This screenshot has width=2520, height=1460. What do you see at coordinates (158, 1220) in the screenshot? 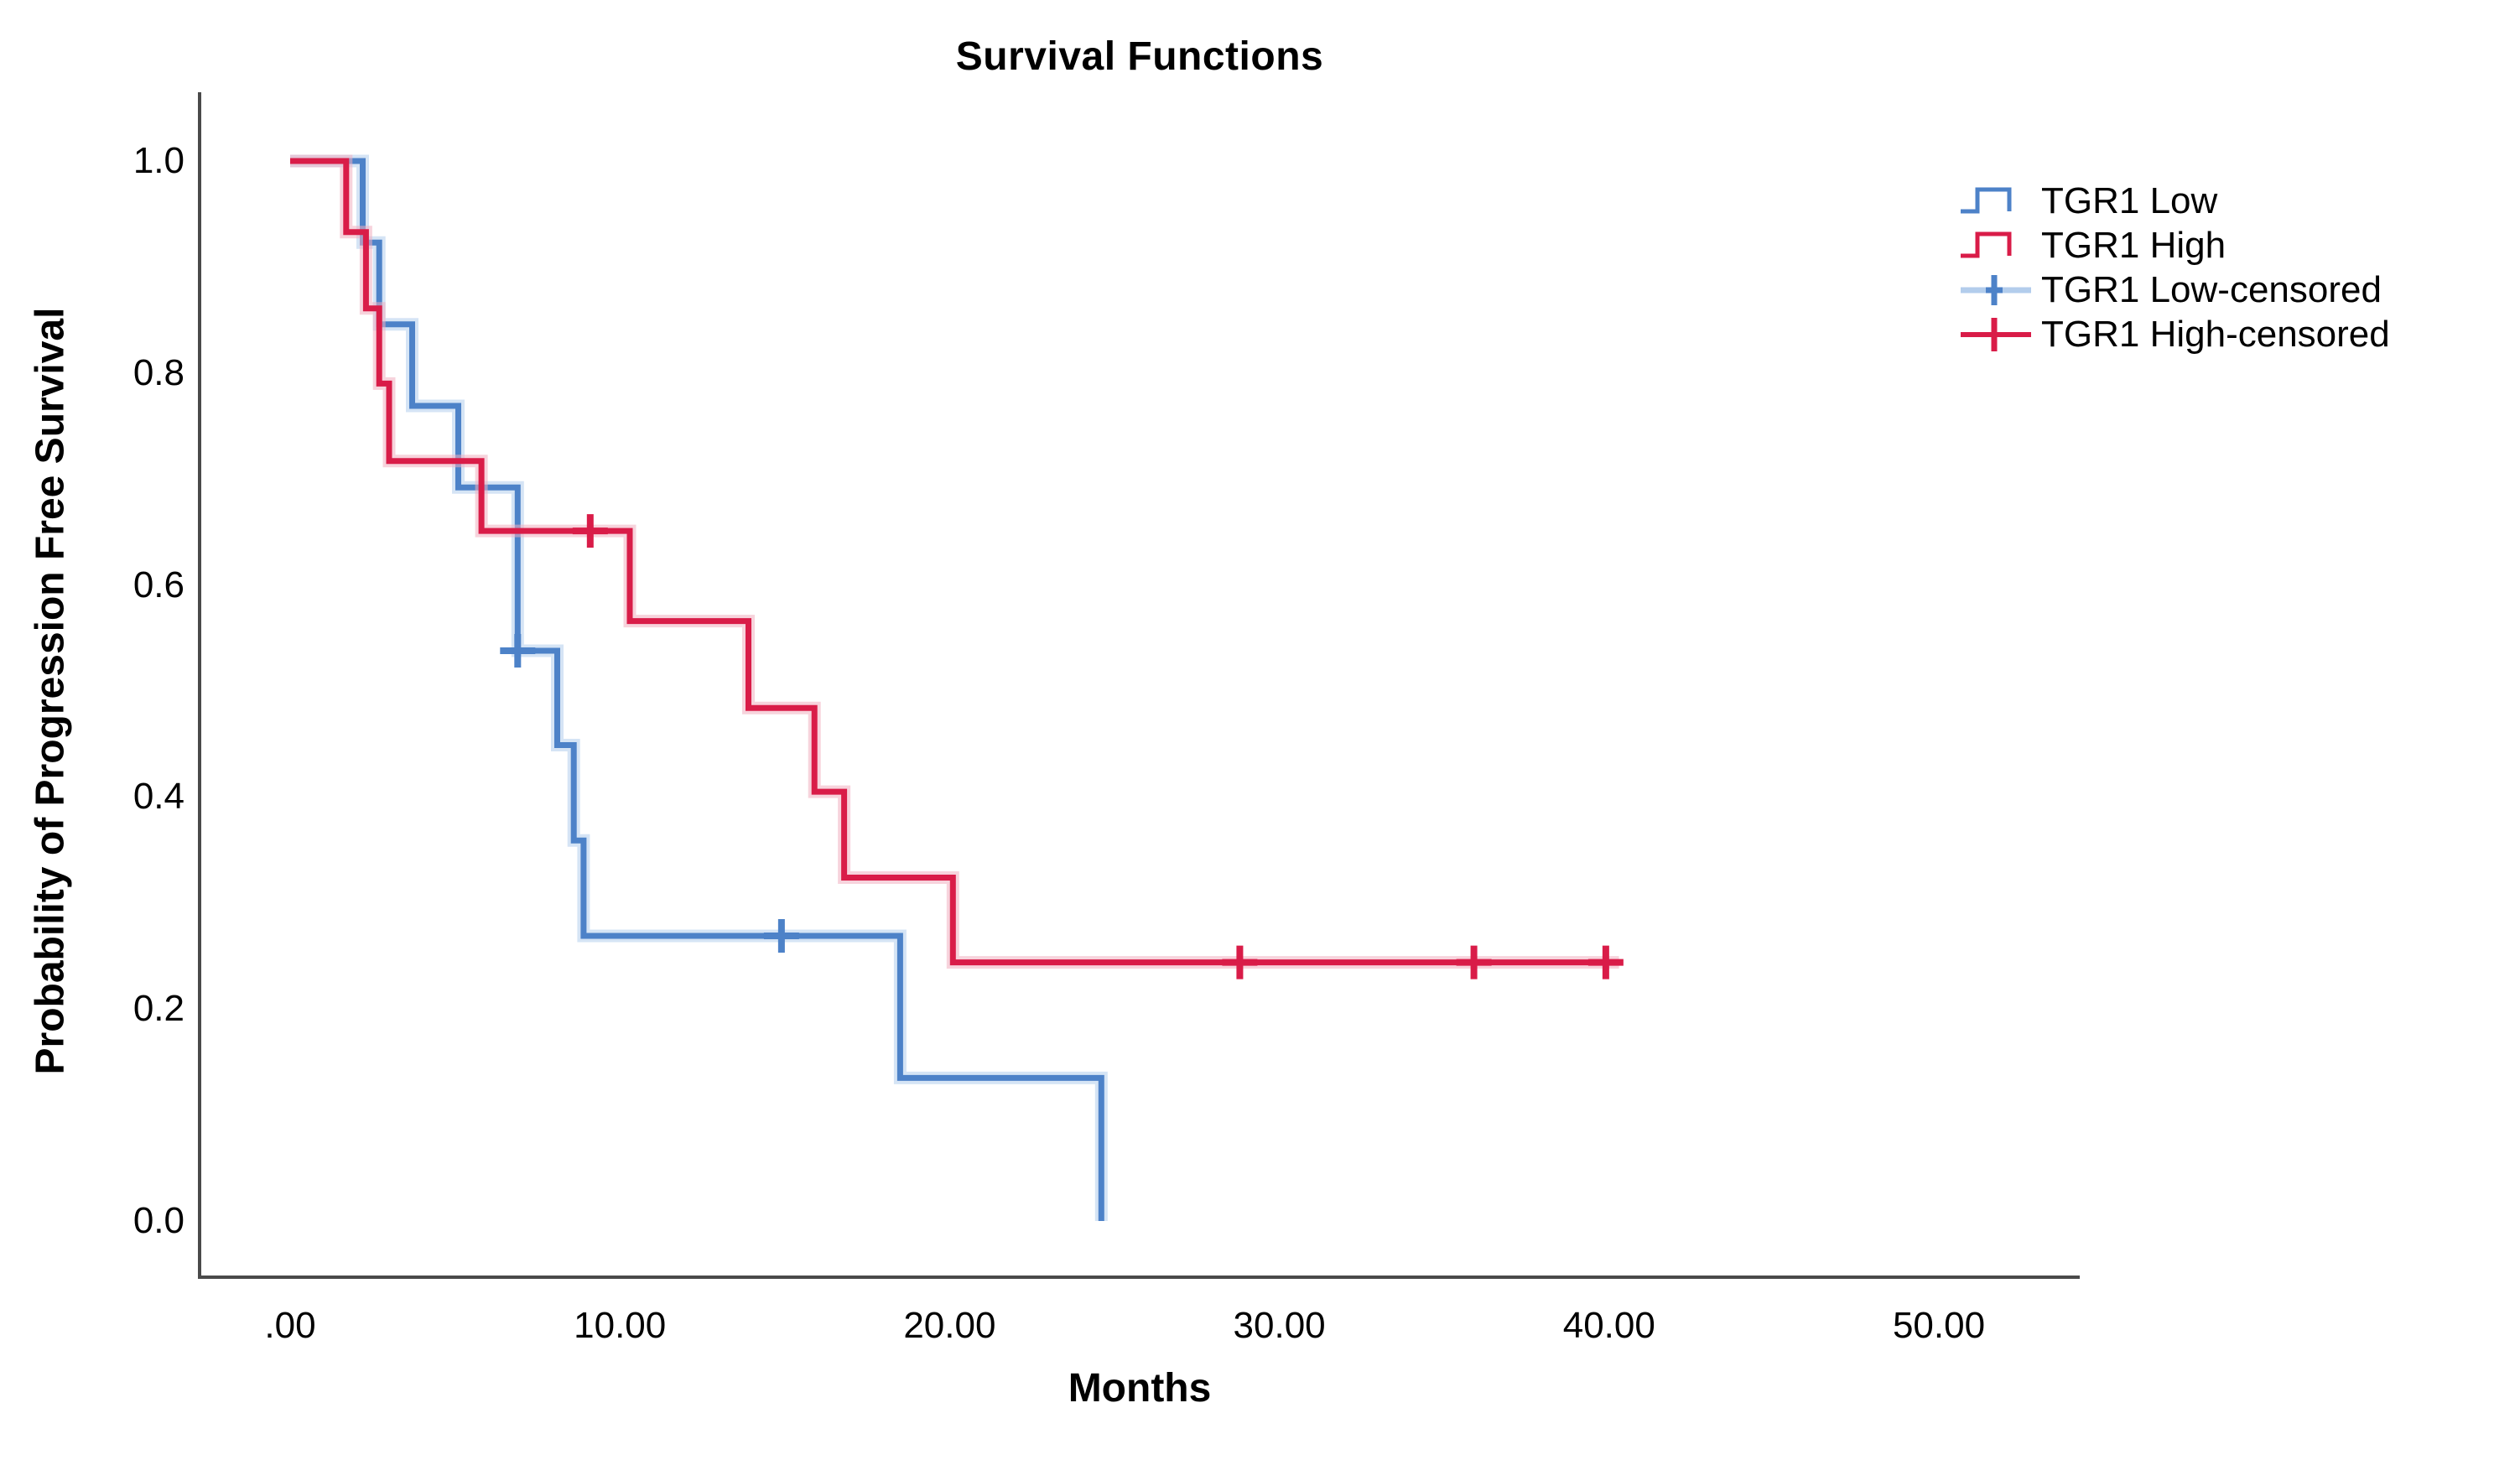
I see `y-tick-label: 0.0` at bounding box center [158, 1220].